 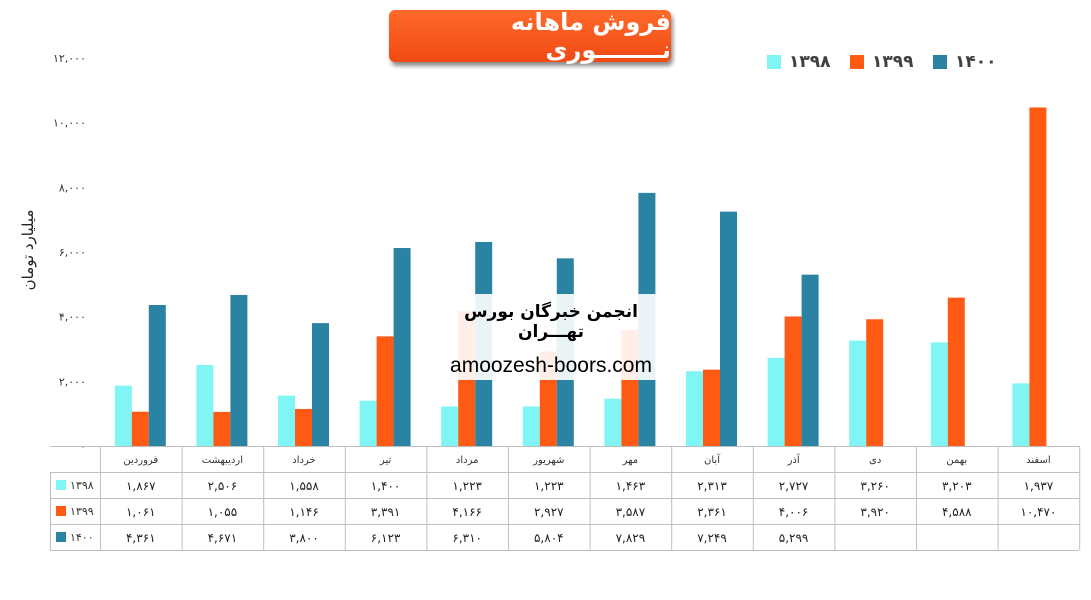 I want to click on y-tick-label: ۶,۰۰۰, so click(x=72, y=252).